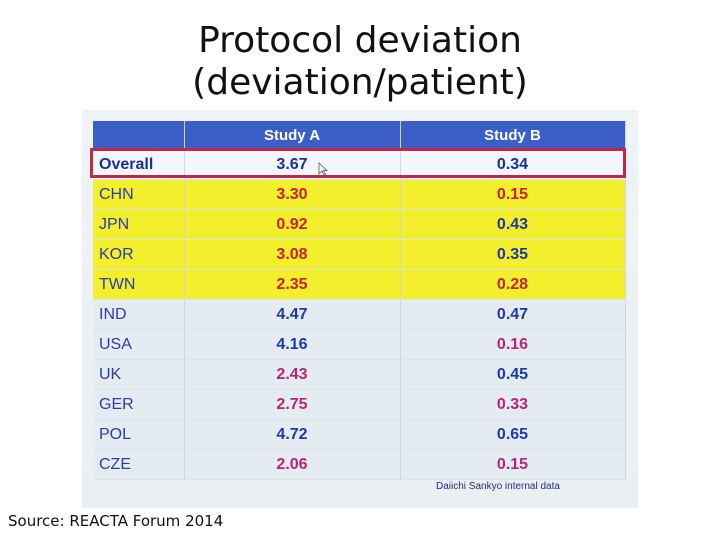 Image resolution: width=720 pixels, height=540 pixels. What do you see at coordinates (292, 194) in the screenshot?
I see `row-study-a: 3.30` at bounding box center [292, 194].